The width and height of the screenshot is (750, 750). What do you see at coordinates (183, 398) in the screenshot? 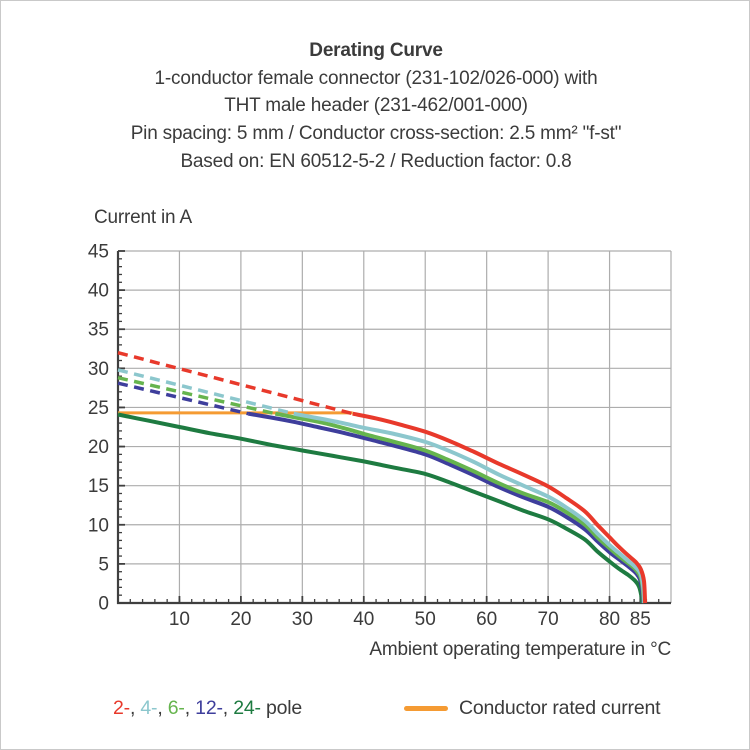
I see `series-12-pole-dashed` at bounding box center [183, 398].